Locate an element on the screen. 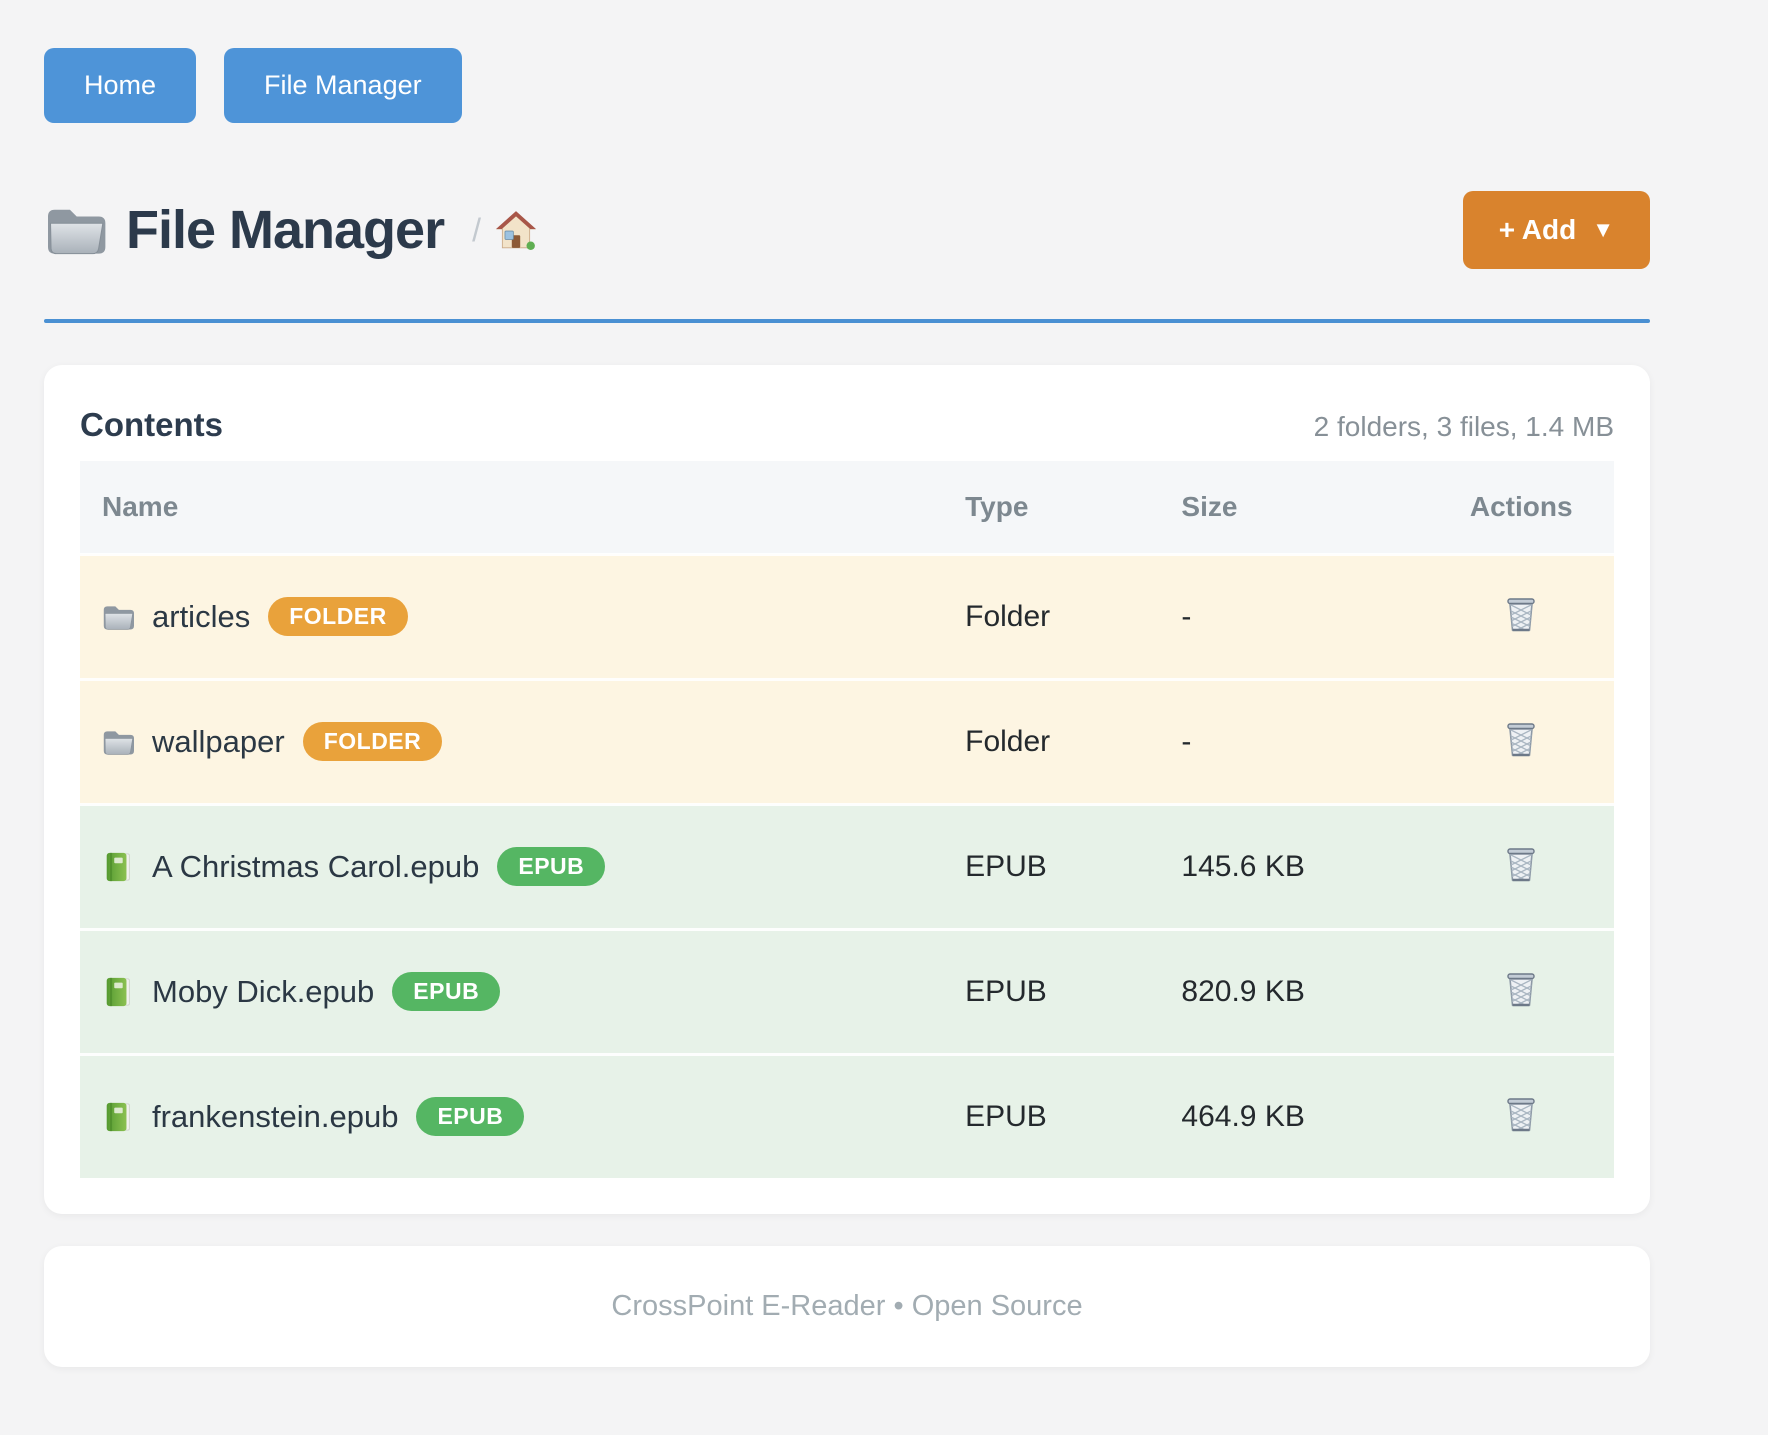 This screenshot has width=1768, height=1435. add-button: + Add ▼ is located at coordinates (1556, 230).